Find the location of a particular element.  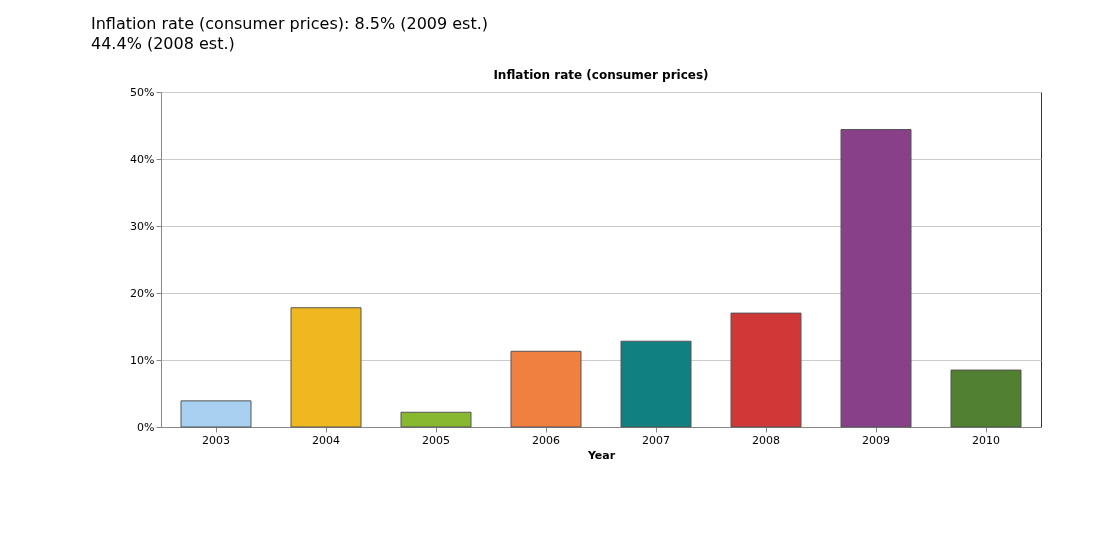

x-tick-label: 2006 is located at coordinates (546, 440).